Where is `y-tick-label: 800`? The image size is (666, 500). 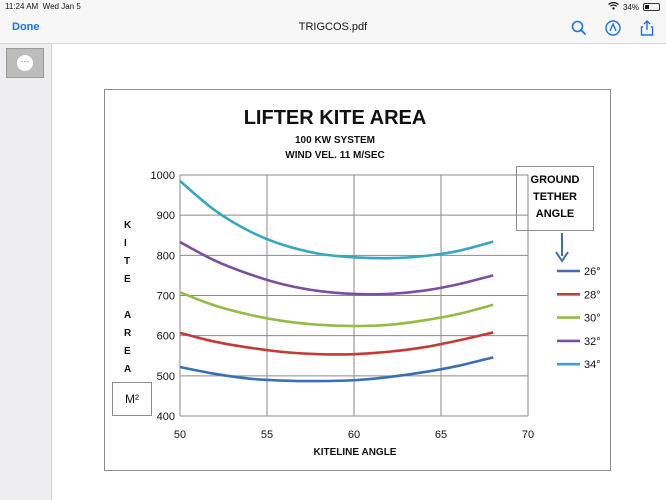
y-tick-label: 800 is located at coordinates (166, 256).